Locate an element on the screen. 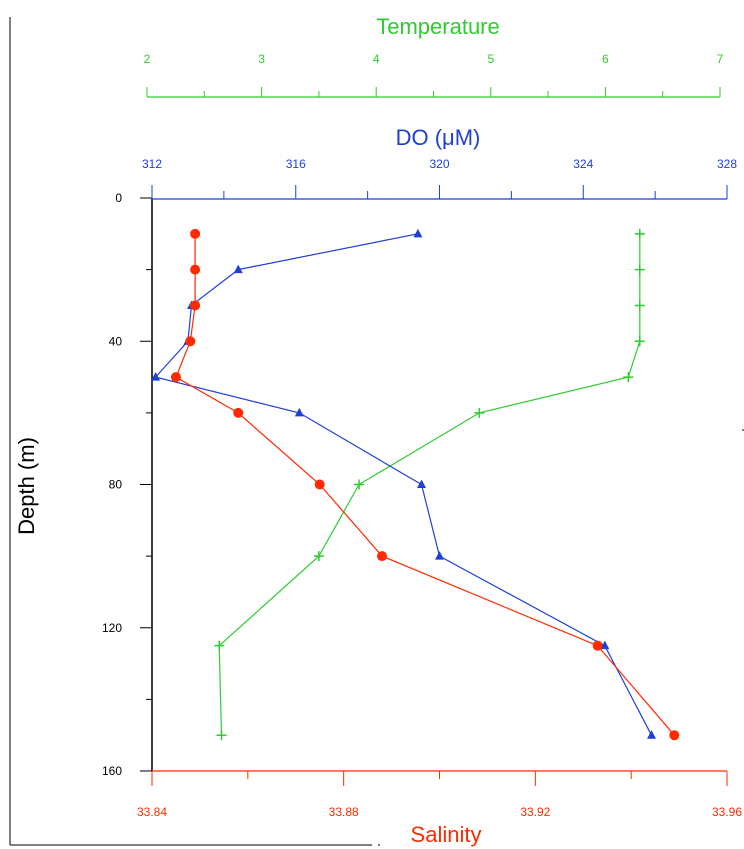 This screenshot has height=849, width=744. do-axis-title: DO (μM) is located at coordinates (438, 137).